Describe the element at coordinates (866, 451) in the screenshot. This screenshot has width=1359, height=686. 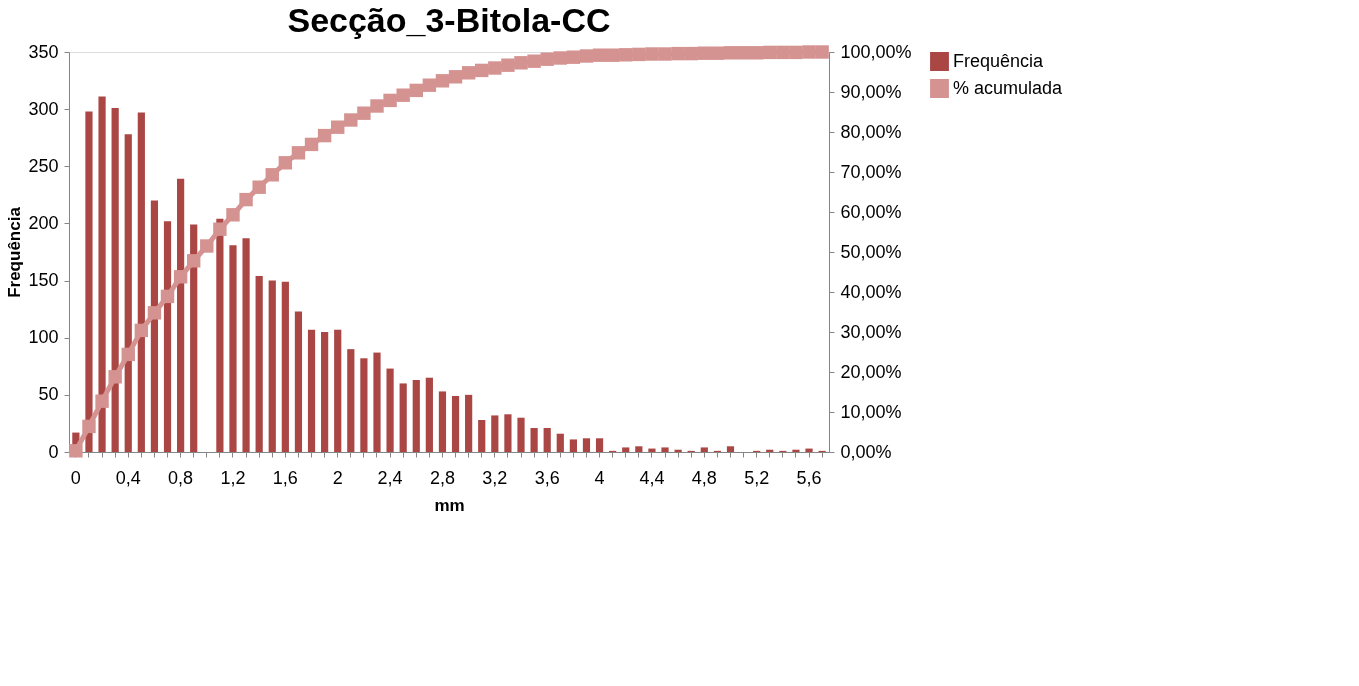
I see `y2-tick-label: 0,00%` at that location.